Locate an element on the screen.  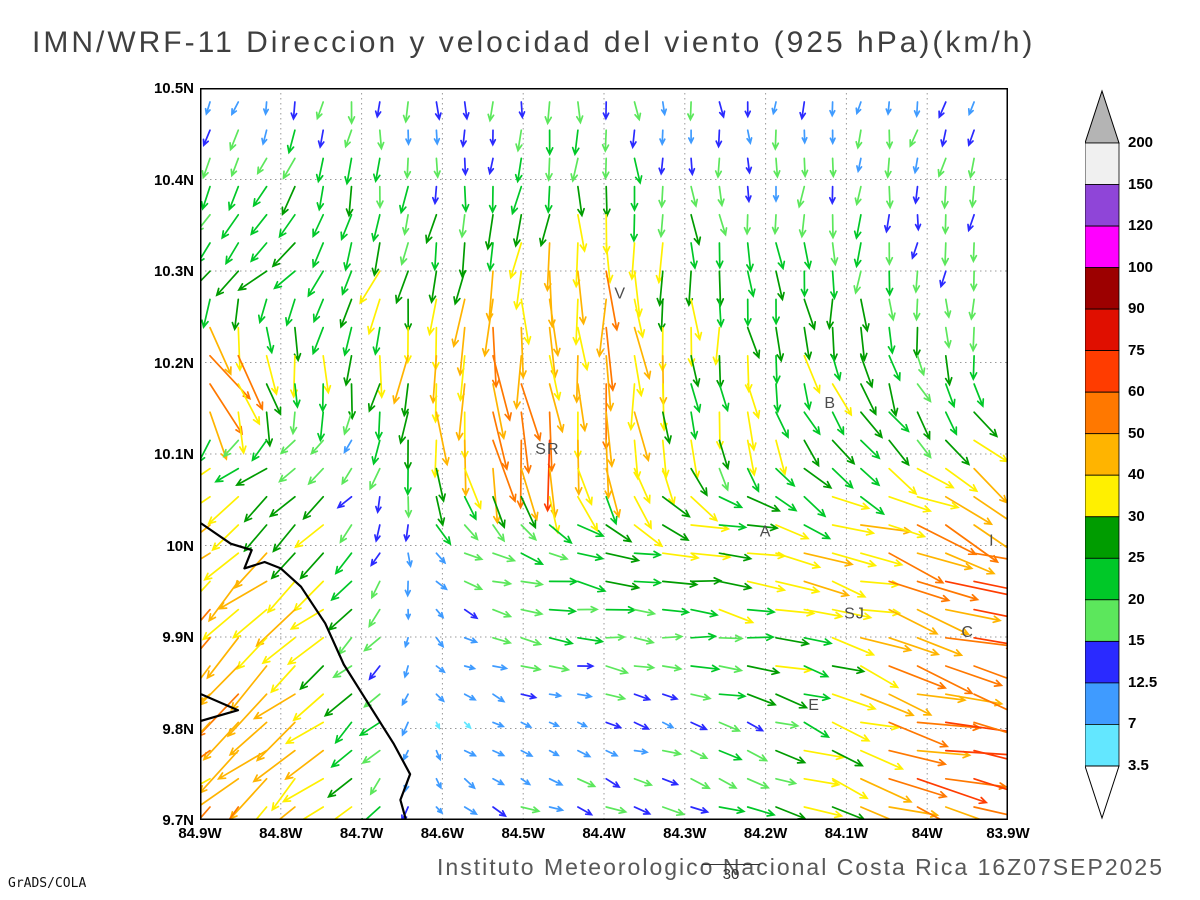
colorbar-label: 90 is located at coordinates (1136, 308).